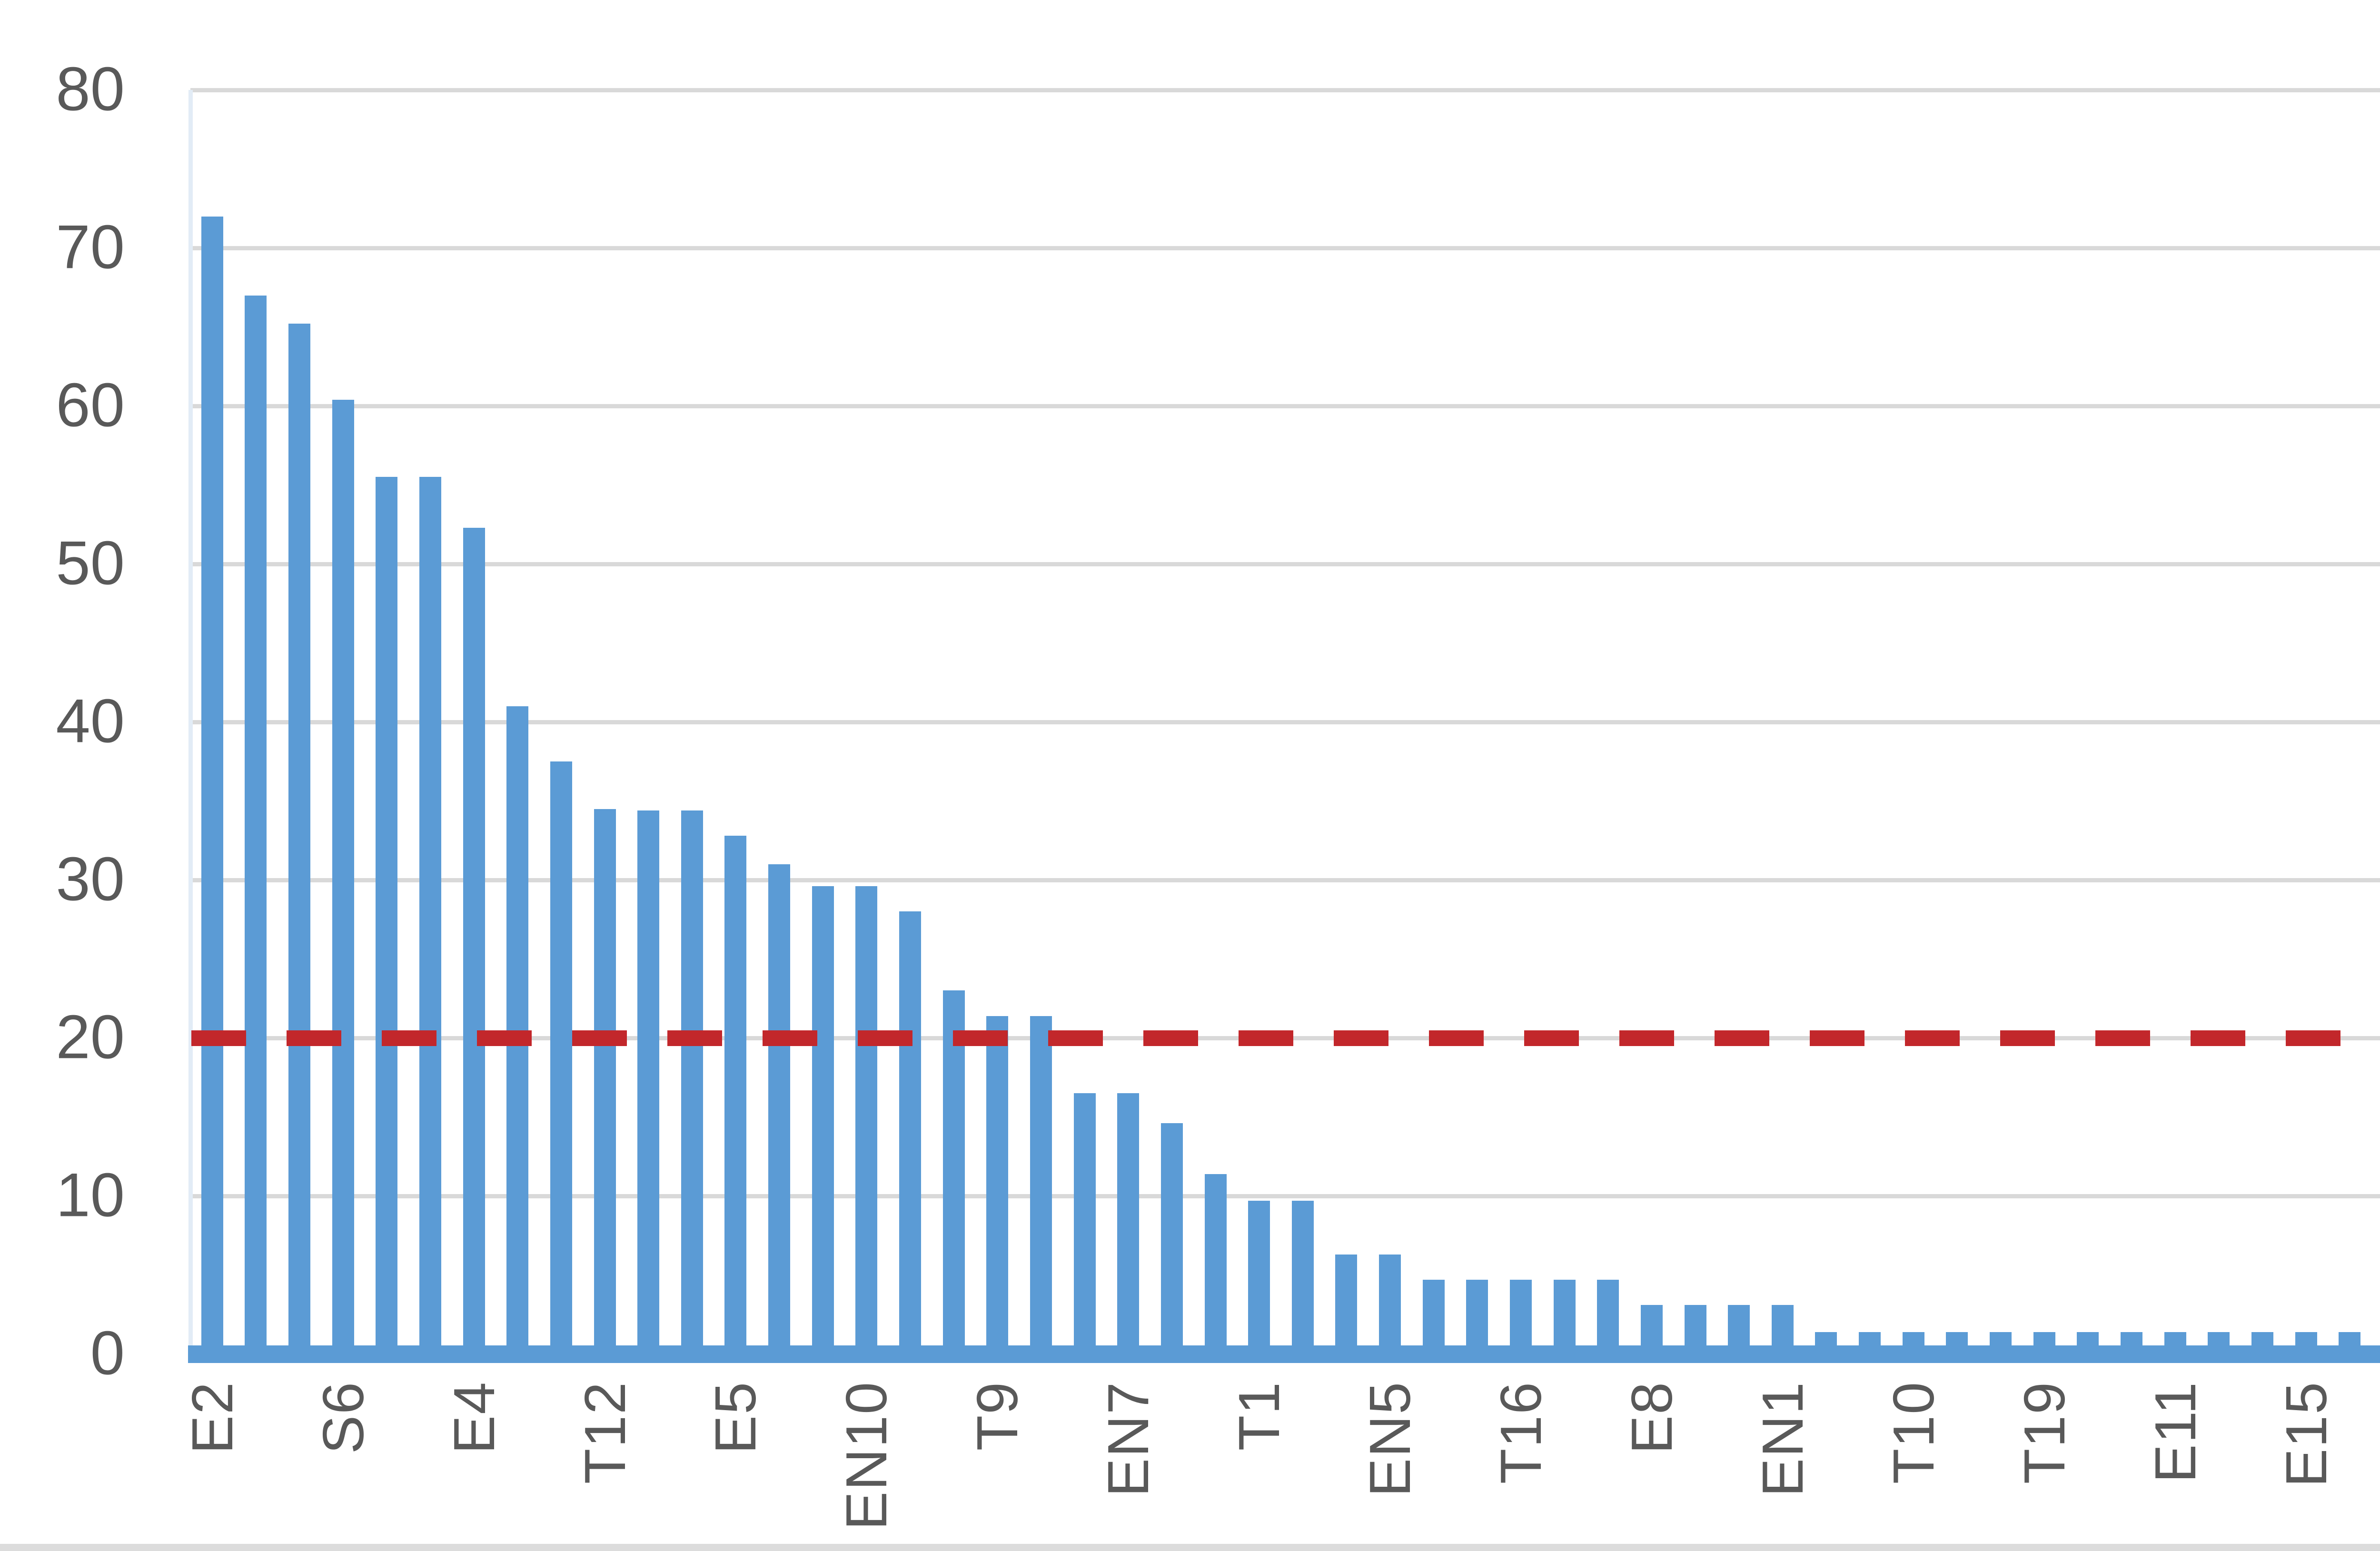 Image resolution: width=2380 pixels, height=1551 pixels. I want to click on x-tick-label: T12, so click(604, 1432).